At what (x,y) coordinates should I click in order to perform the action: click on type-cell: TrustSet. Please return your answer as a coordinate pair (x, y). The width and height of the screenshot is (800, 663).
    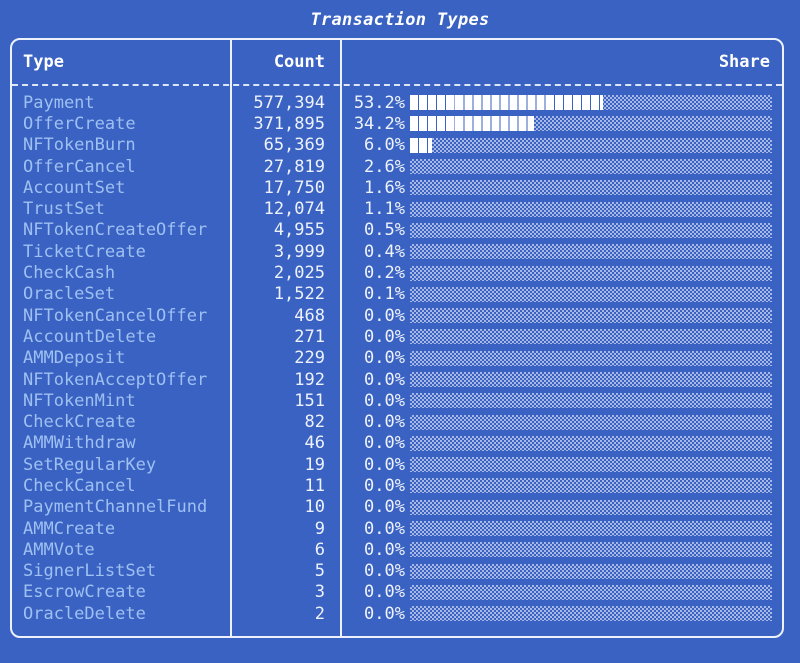
    Looking at the image, I should click on (64, 209).